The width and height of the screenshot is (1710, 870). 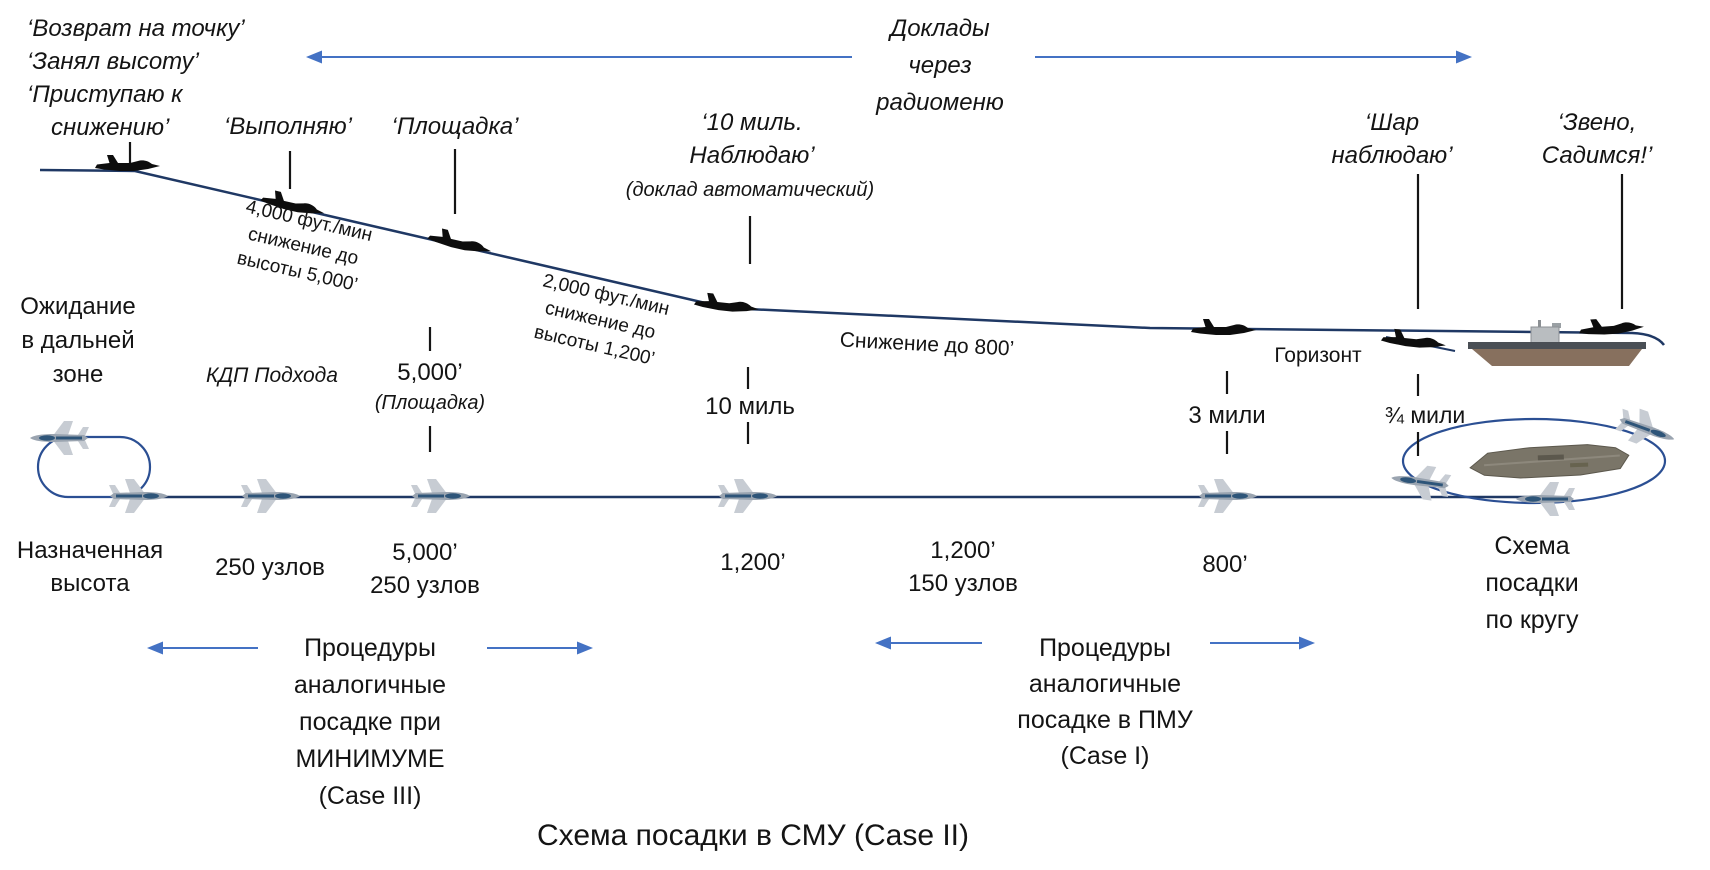 What do you see at coordinates (1318, 355) in the screenshot?
I see `horizon-label: Горизонт` at bounding box center [1318, 355].